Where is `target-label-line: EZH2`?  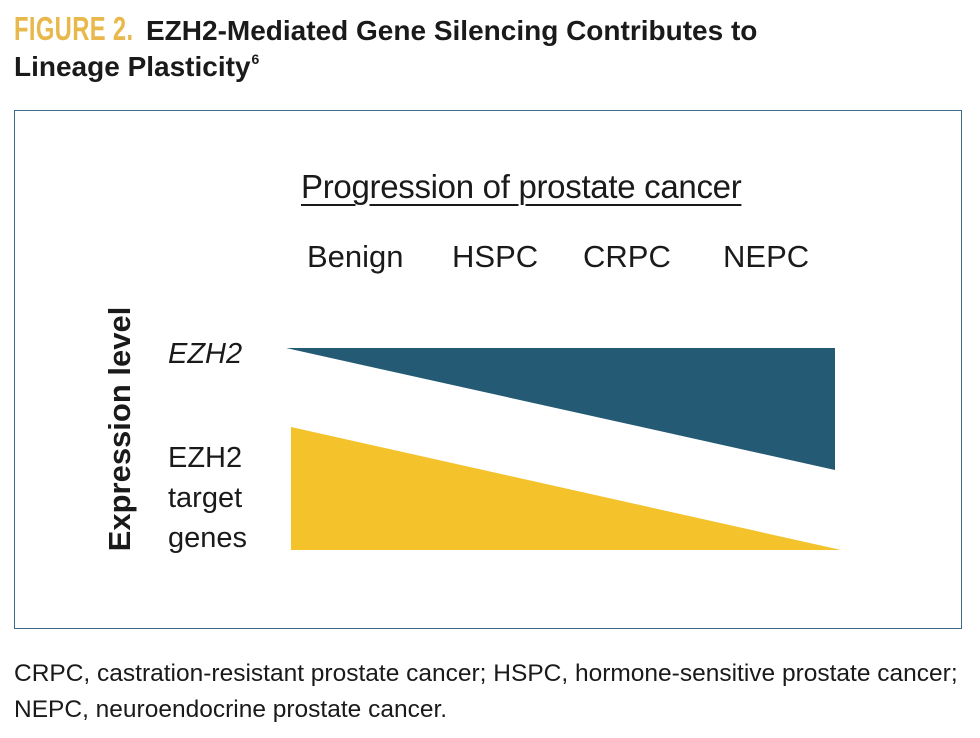
target-label-line: EZH2 is located at coordinates (205, 458).